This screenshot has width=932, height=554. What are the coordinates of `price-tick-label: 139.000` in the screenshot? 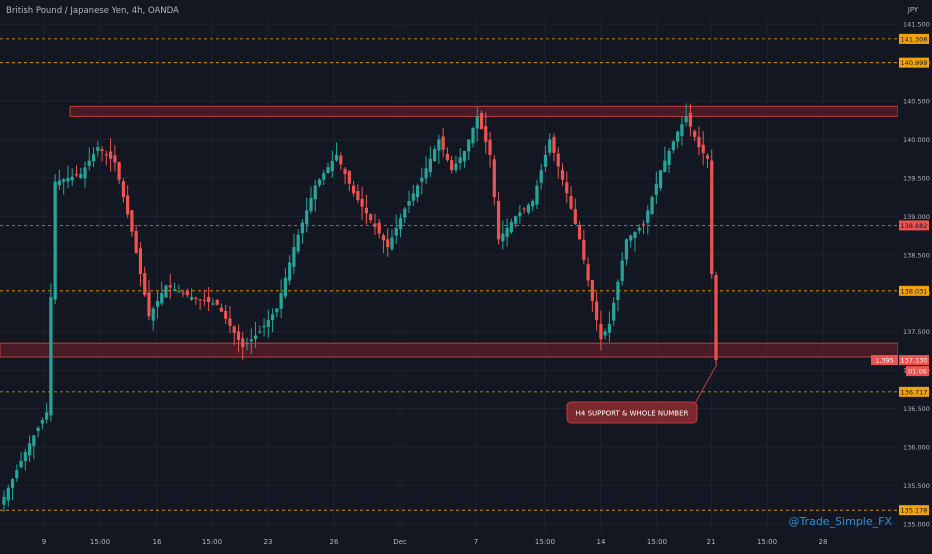 It's located at (916, 217).